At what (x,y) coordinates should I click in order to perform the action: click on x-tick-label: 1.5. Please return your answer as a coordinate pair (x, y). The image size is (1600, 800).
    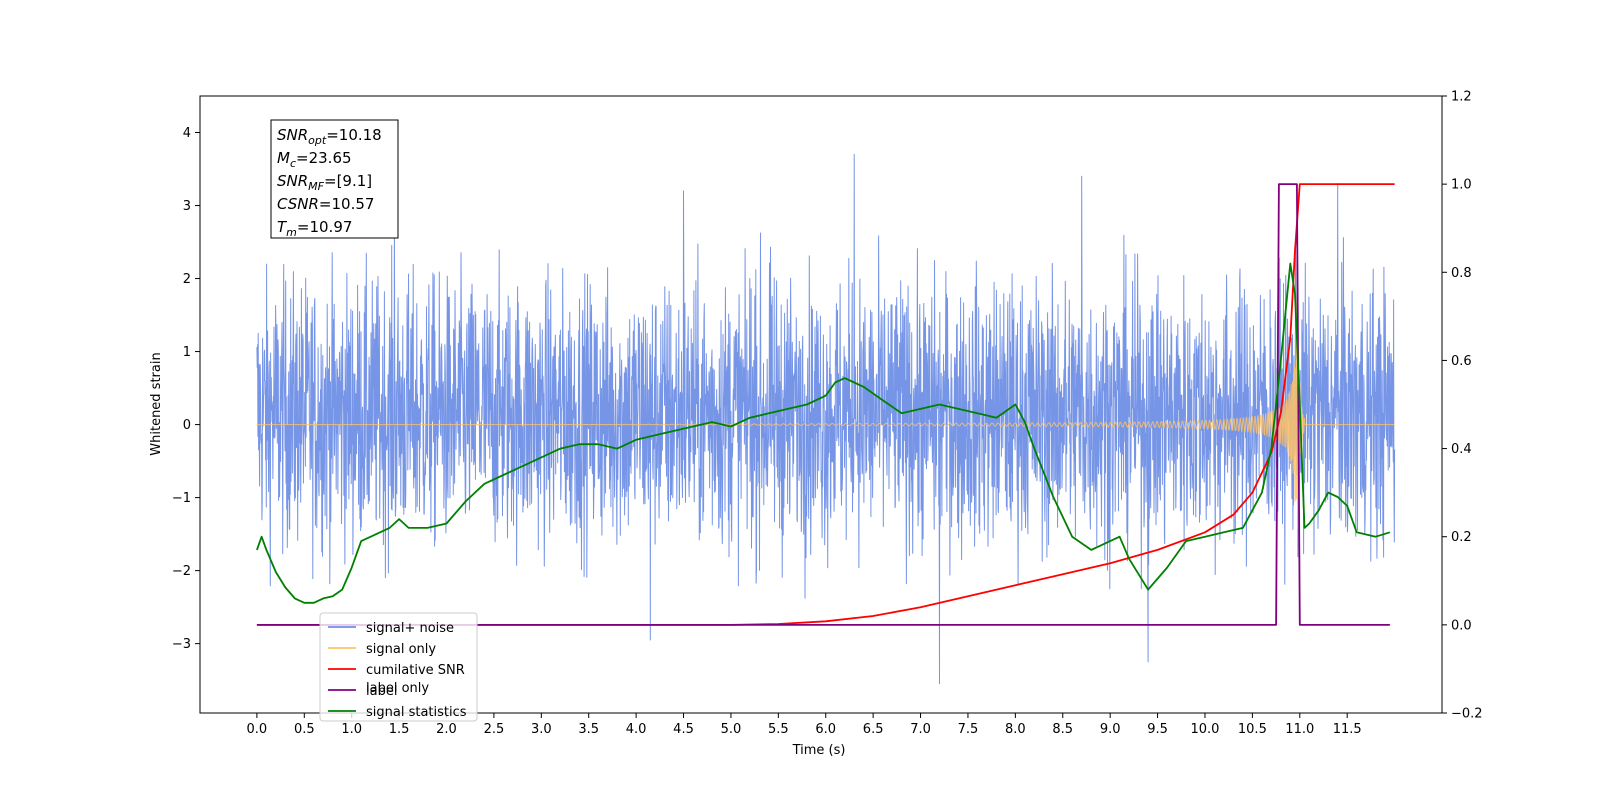
    Looking at the image, I should click on (399, 729).